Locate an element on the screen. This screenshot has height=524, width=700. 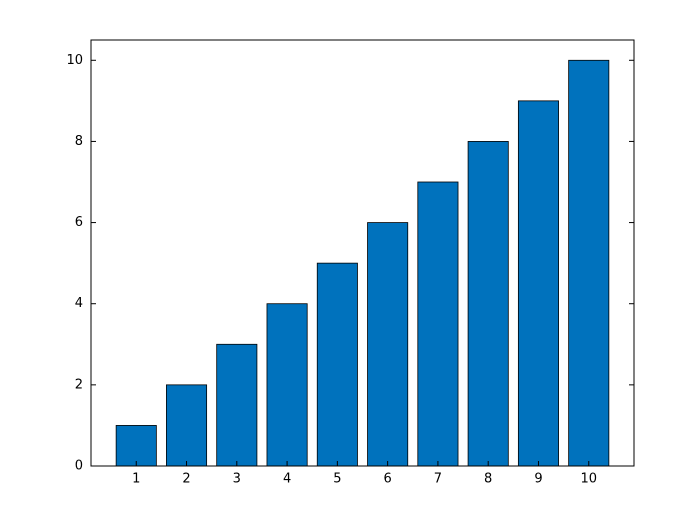
x-tick-label: 2 is located at coordinates (186, 479).